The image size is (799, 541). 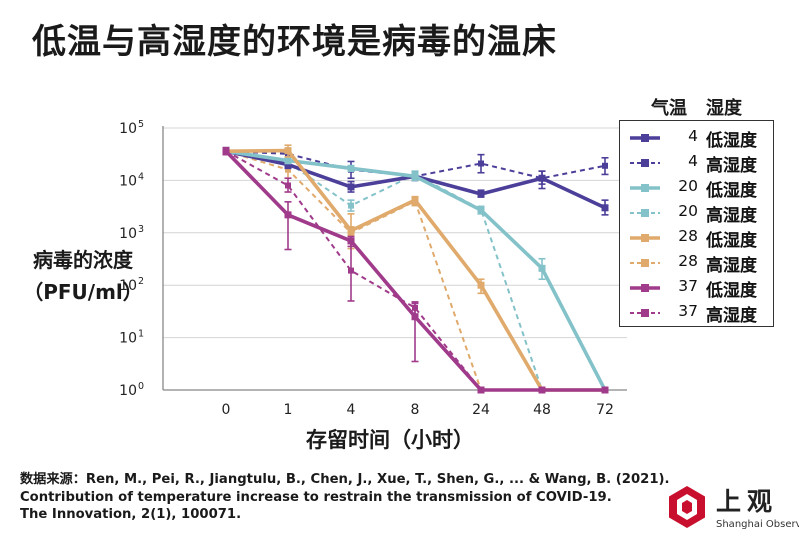 What do you see at coordinates (141, 229) in the screenshot?
I see `y-tick-exponent: 3` at bounding box center [141, 229].